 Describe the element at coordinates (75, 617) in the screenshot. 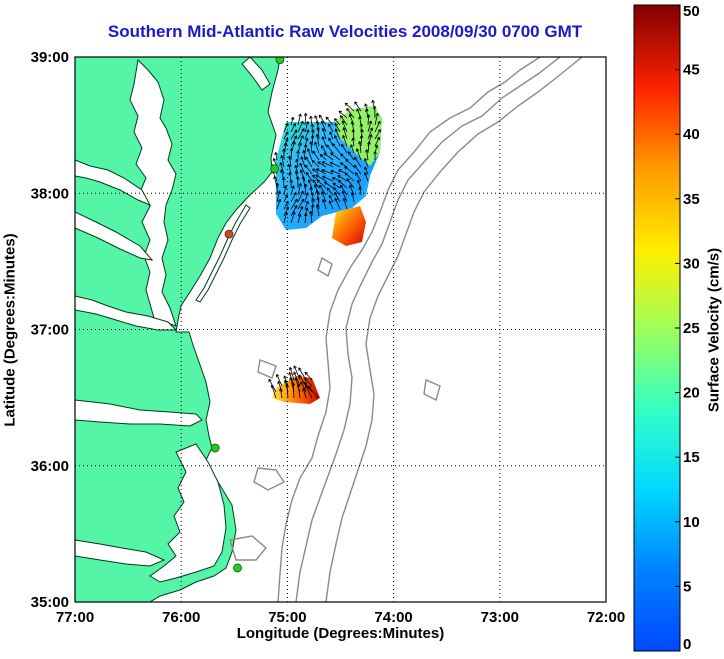

I see `x-tick-label: 77:00` at that location.